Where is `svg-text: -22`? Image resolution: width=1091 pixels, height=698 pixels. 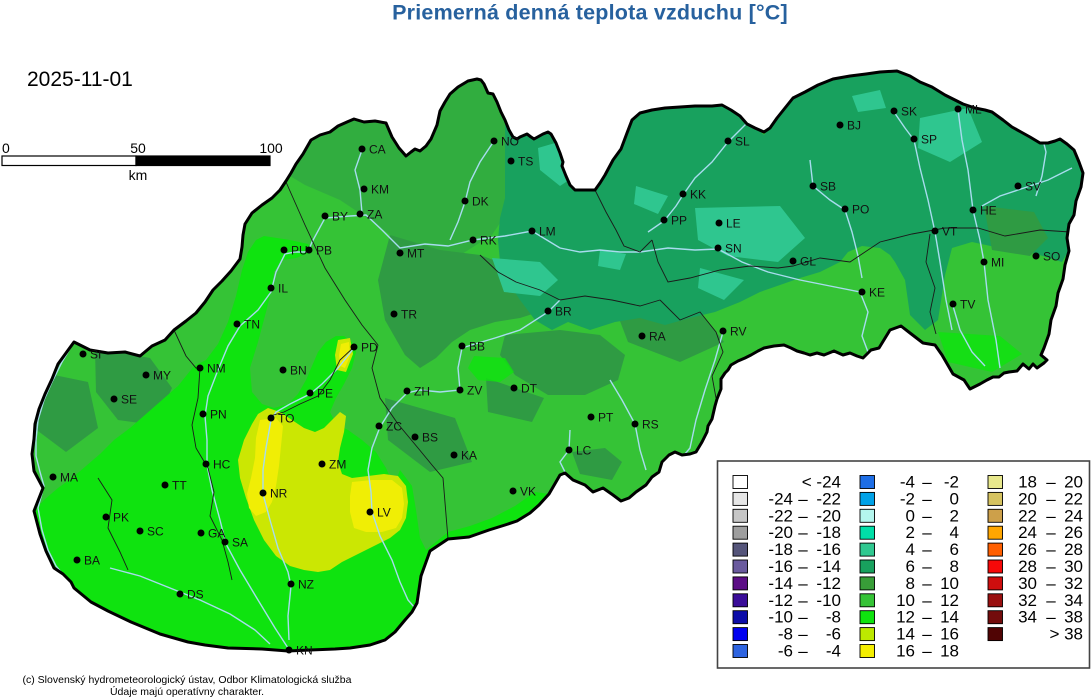 svg-text: -22 is located at coordinates (780, 515).